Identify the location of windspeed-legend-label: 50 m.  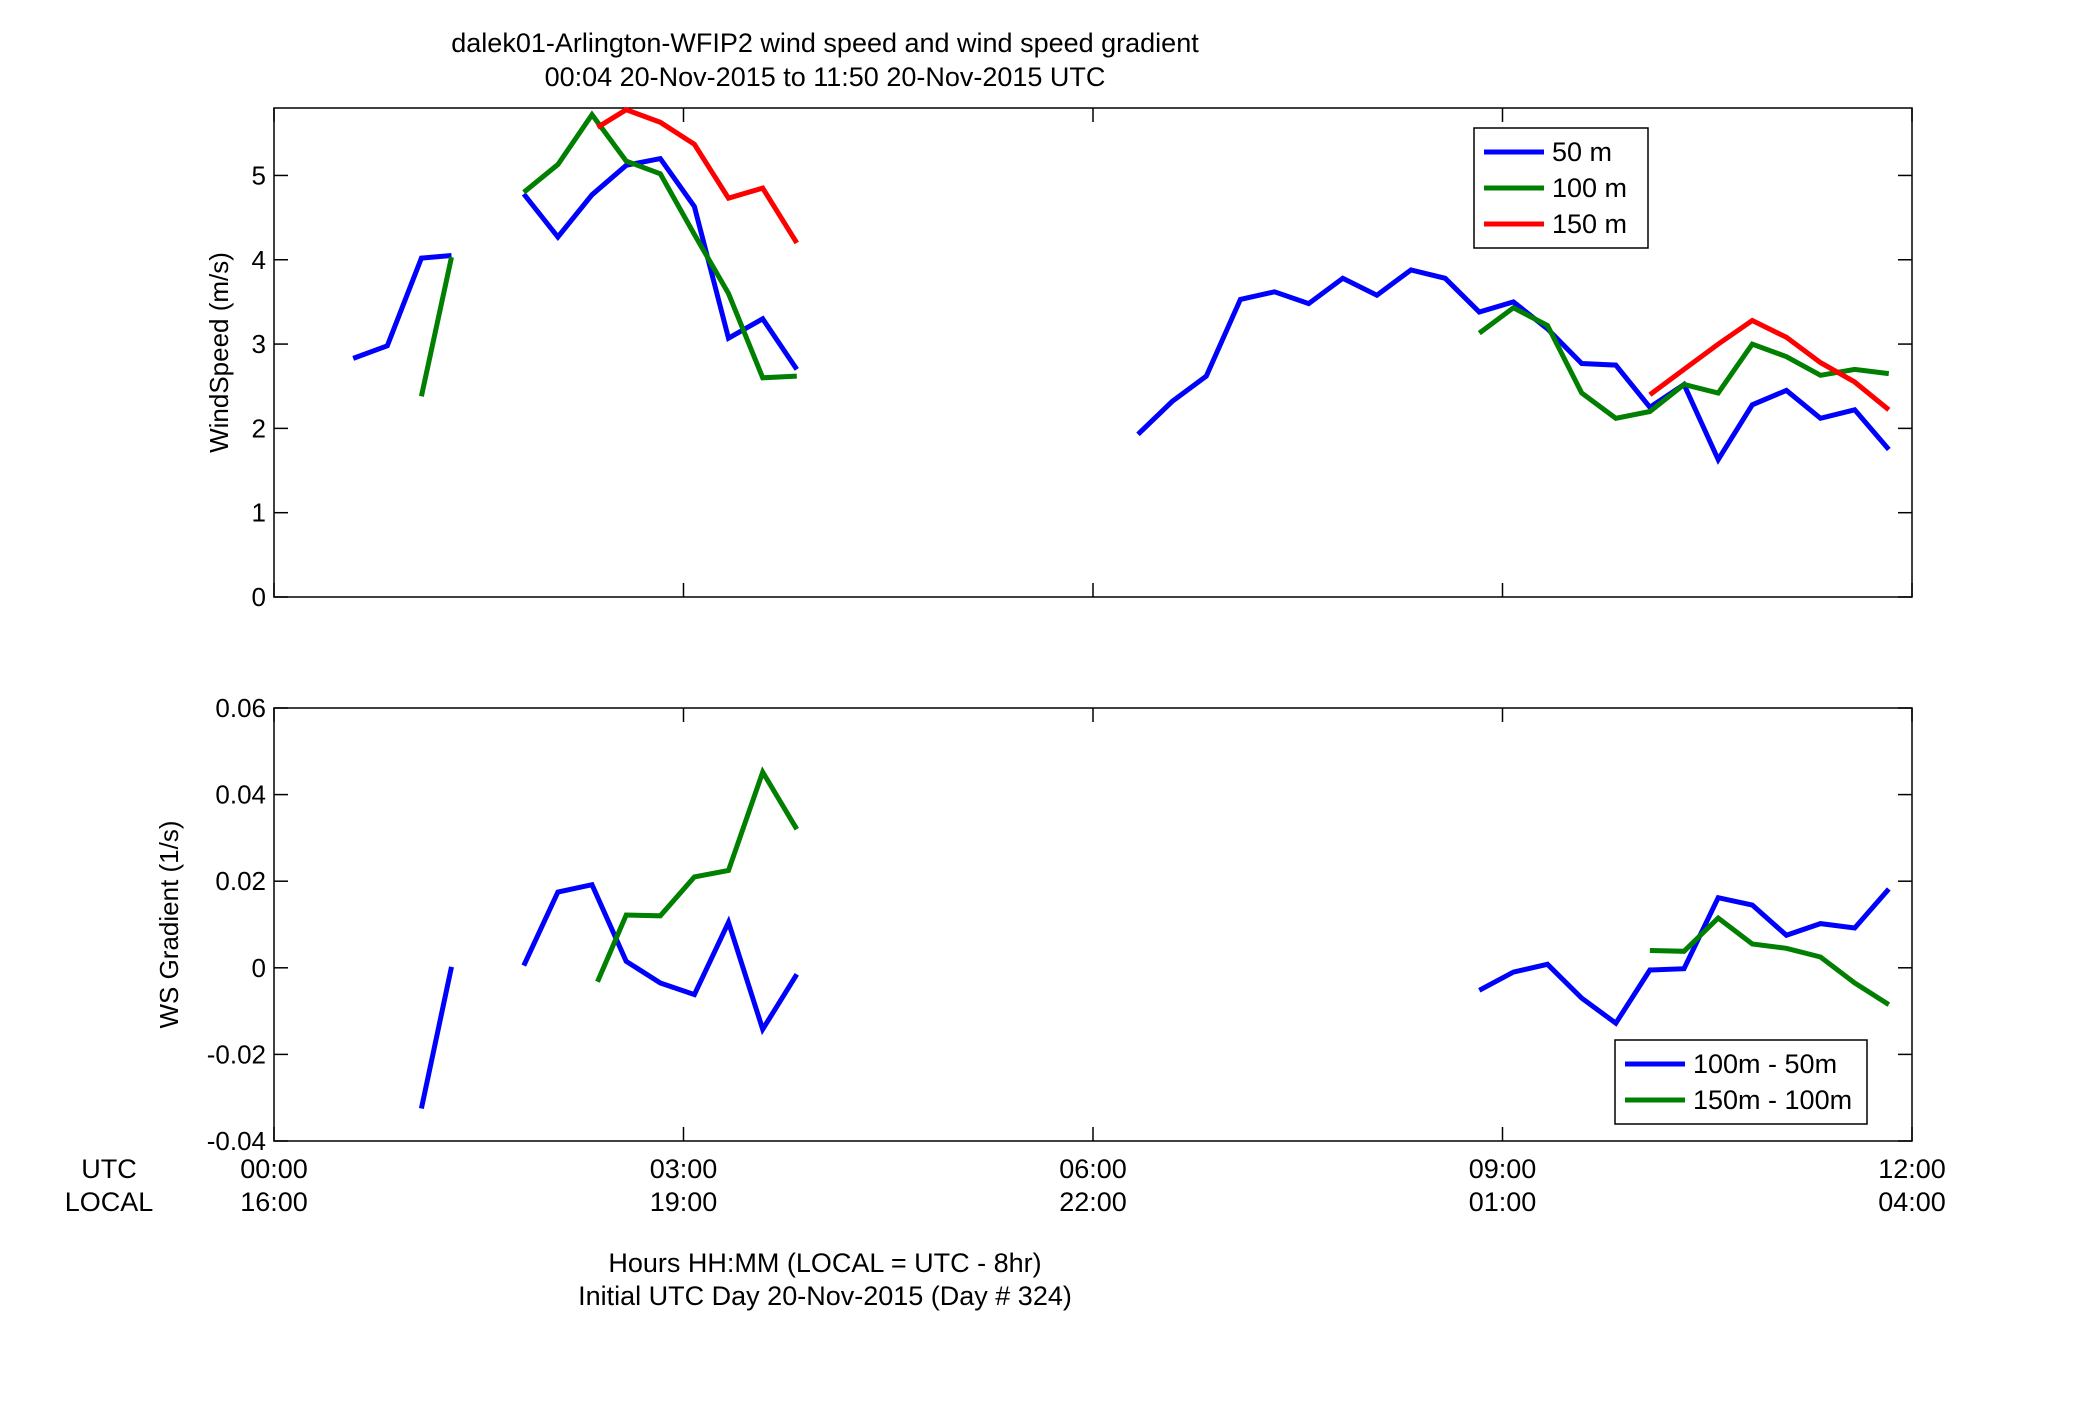
(1582, 152).